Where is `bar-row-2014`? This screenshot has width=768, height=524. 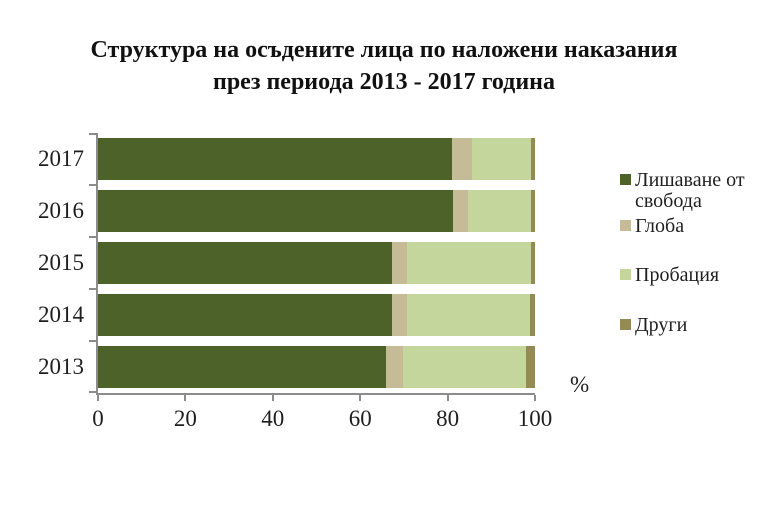 bar-row-2014 is located at coordinates (316, 315).